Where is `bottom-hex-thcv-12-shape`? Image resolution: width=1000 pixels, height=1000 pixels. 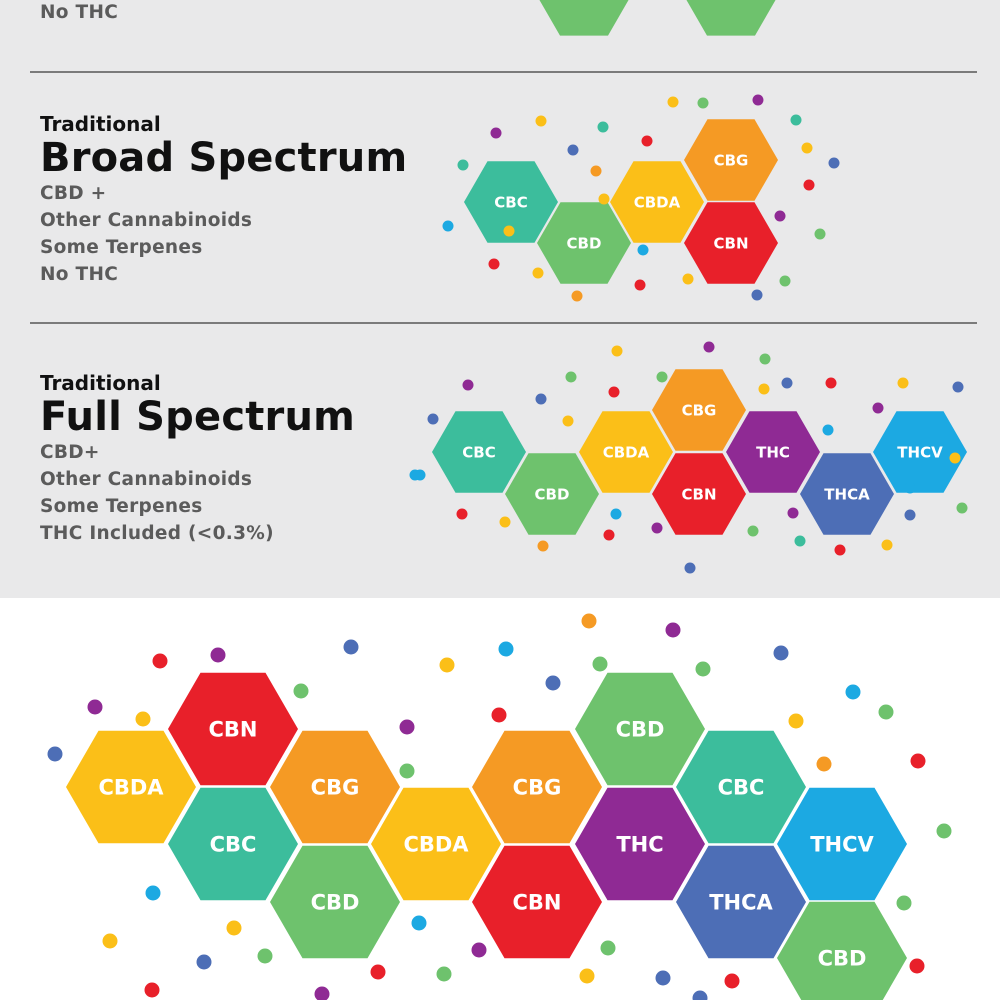
bottom-hex-thcv-12-shape is located at coordinates (842, 844).